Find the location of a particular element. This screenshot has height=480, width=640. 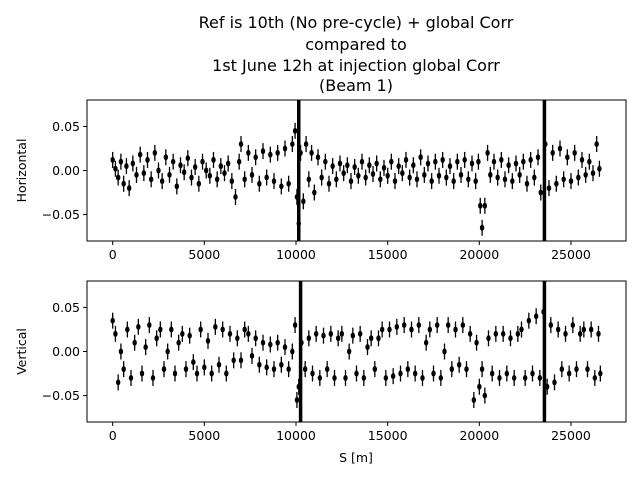

vertical-x-tick-label: 0 is located at coordinates (113, 435).